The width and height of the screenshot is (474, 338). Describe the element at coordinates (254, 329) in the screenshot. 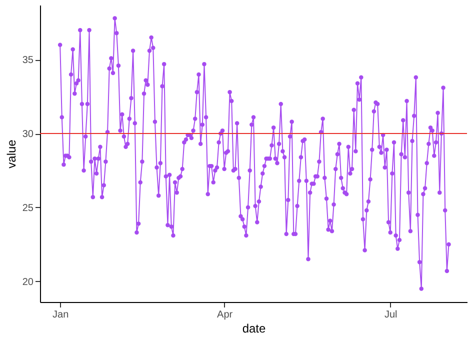

I see `x-axis-title: date` at that location.